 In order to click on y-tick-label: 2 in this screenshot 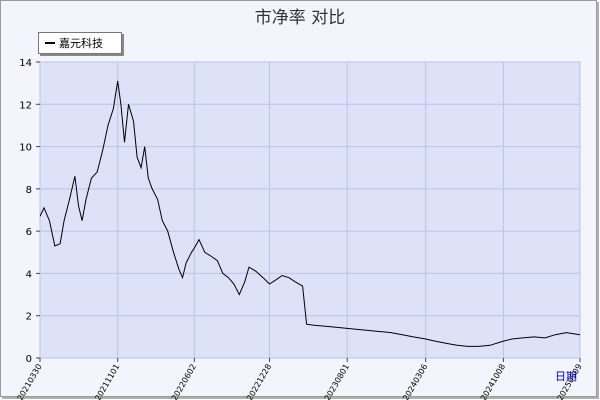, I will do `click(29, 317)`.